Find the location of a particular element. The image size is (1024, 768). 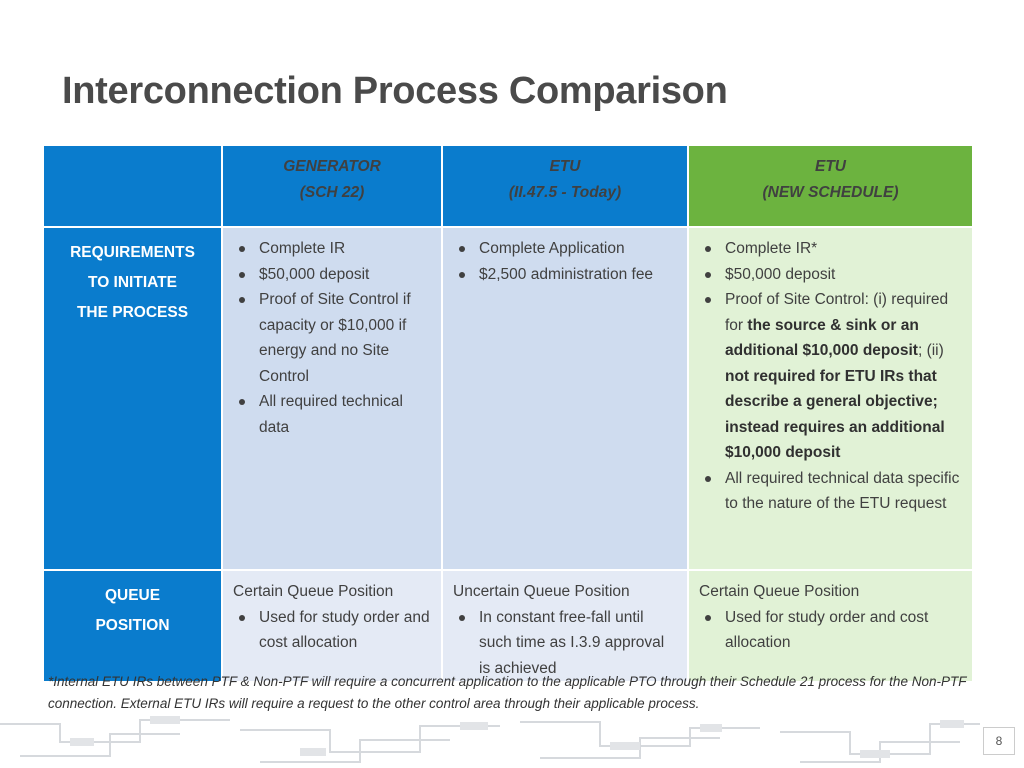

header-generator-line1: GENERATOR is located at coordinates (332, 166).